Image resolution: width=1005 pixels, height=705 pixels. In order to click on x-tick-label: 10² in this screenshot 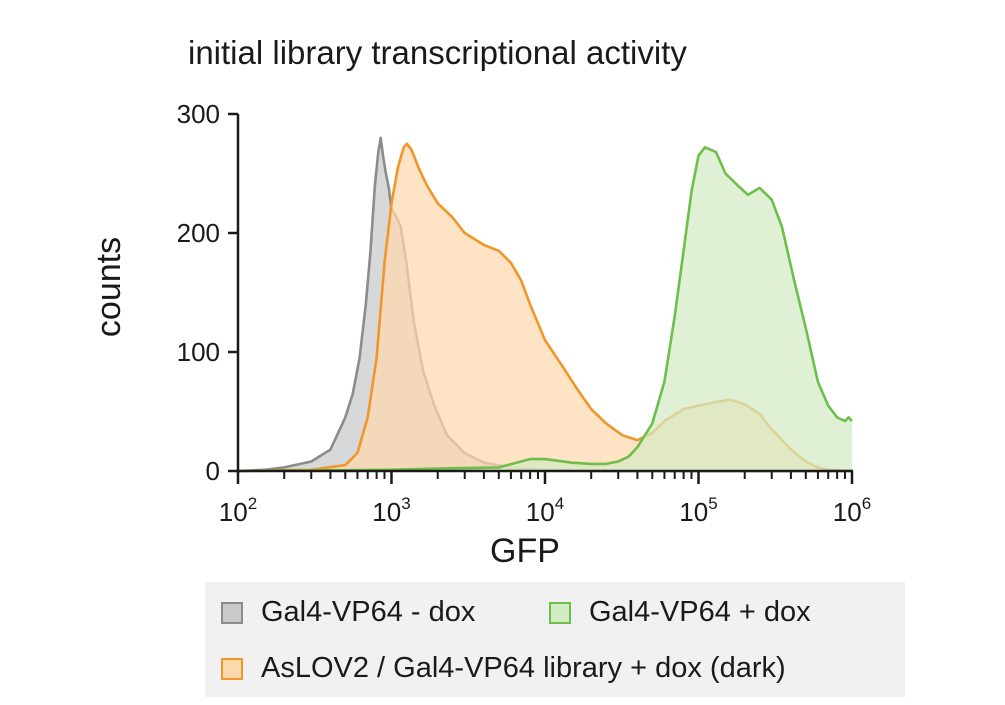, I will do `click(238, 510)`.